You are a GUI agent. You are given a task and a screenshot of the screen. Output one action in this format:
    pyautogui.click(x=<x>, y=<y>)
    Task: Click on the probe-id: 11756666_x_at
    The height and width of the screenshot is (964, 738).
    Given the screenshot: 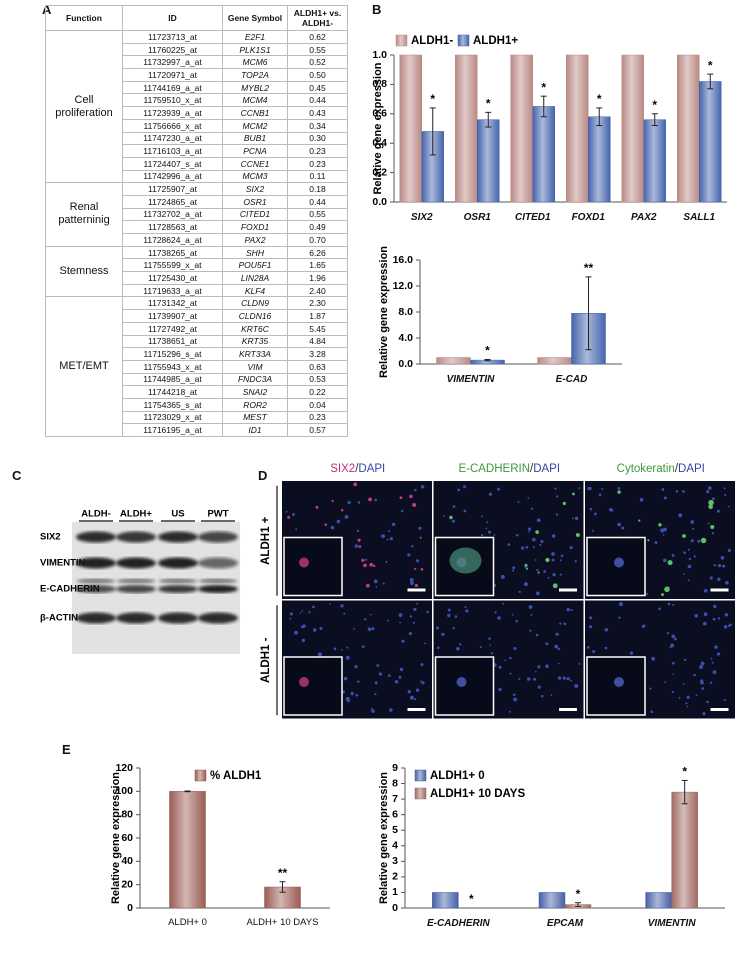 What is the action you would take?
    pyautogui.click(x=172, y=125)
    